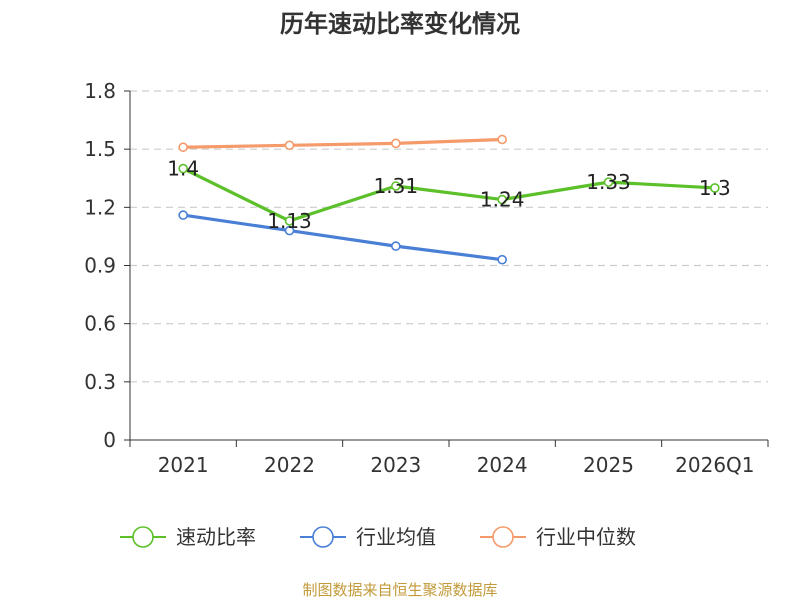  I want to click on y-tick-label: 1.2, so click(100, 207).